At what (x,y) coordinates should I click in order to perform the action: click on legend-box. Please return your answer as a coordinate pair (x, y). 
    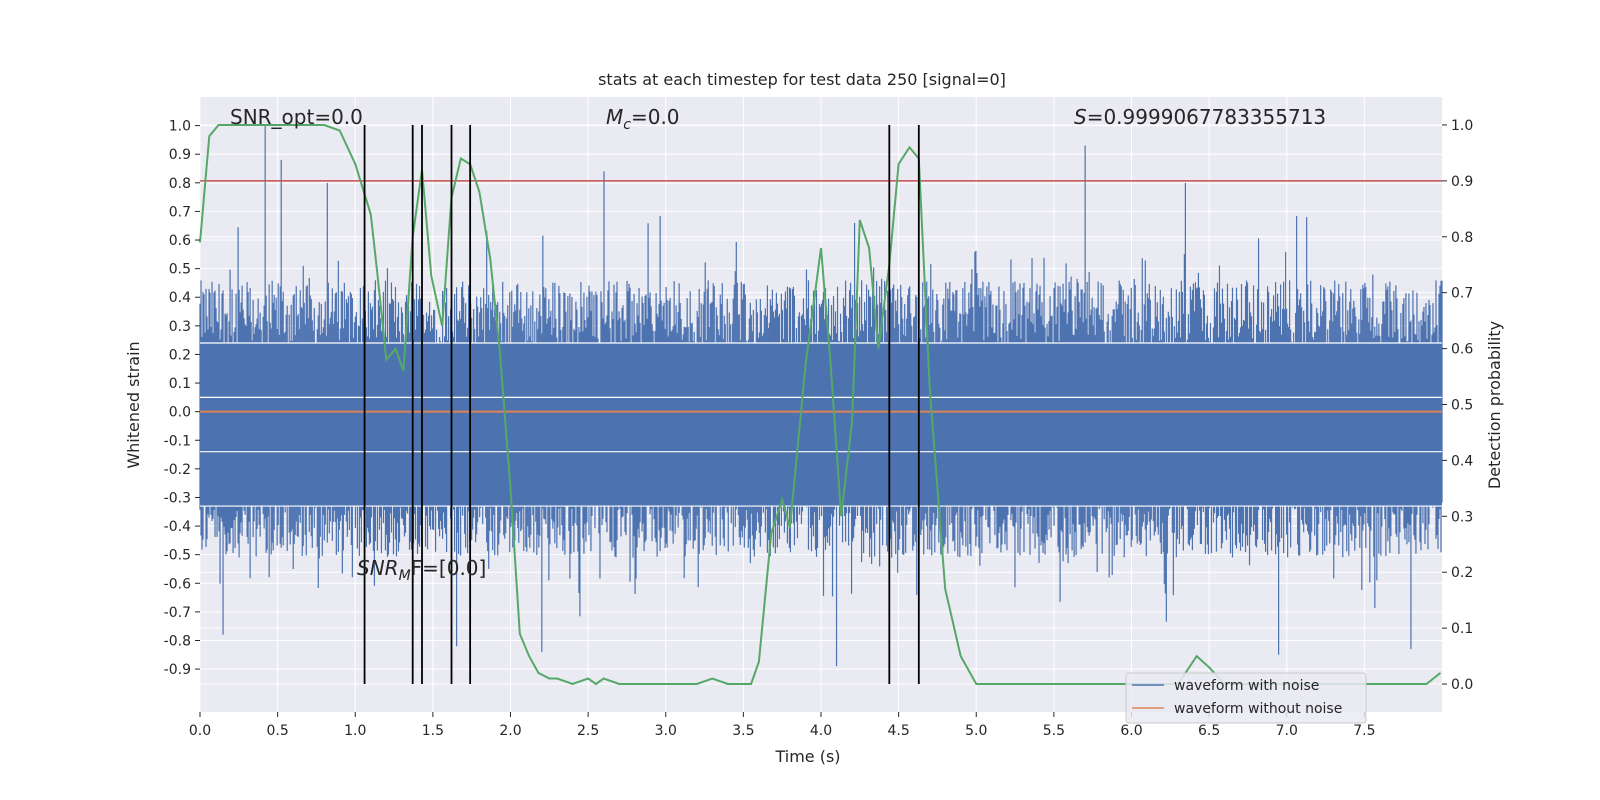
    Looking at the image, I should click on (1246, 698).